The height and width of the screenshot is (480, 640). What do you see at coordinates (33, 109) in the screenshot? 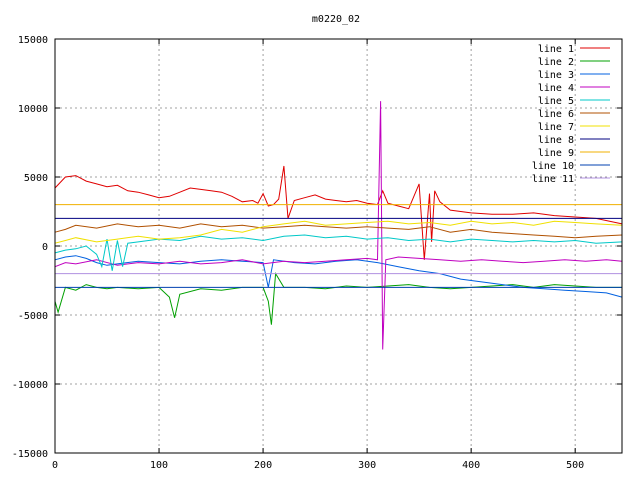
I see `y-tick-label: 10000` at bounding box center [33, 109].